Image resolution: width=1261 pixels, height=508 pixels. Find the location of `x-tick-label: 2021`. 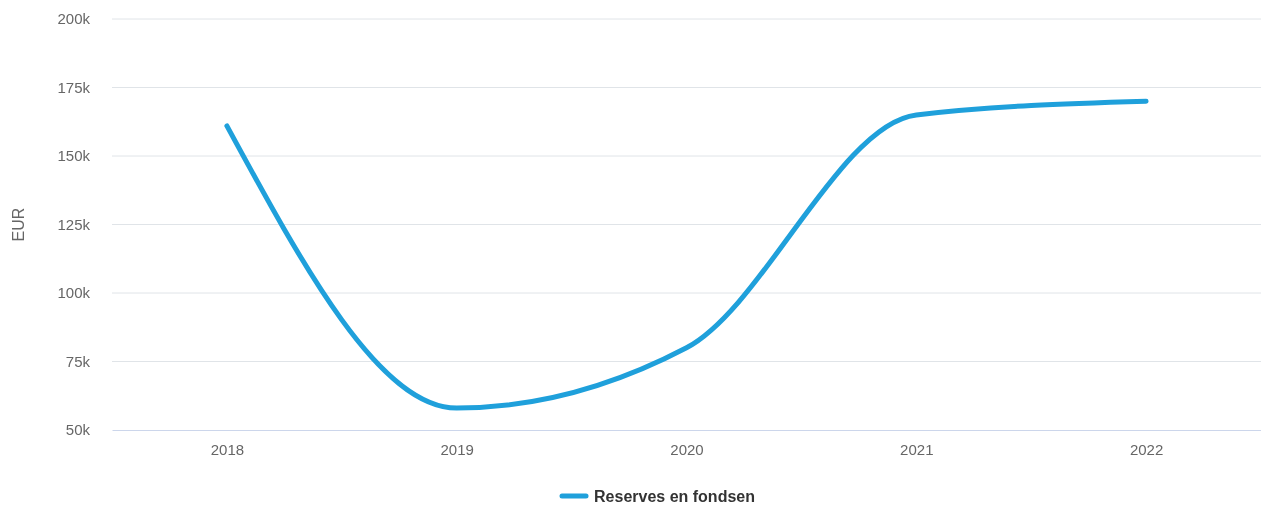

x-tick-label: 2021 is located at coordinates (917, 449).